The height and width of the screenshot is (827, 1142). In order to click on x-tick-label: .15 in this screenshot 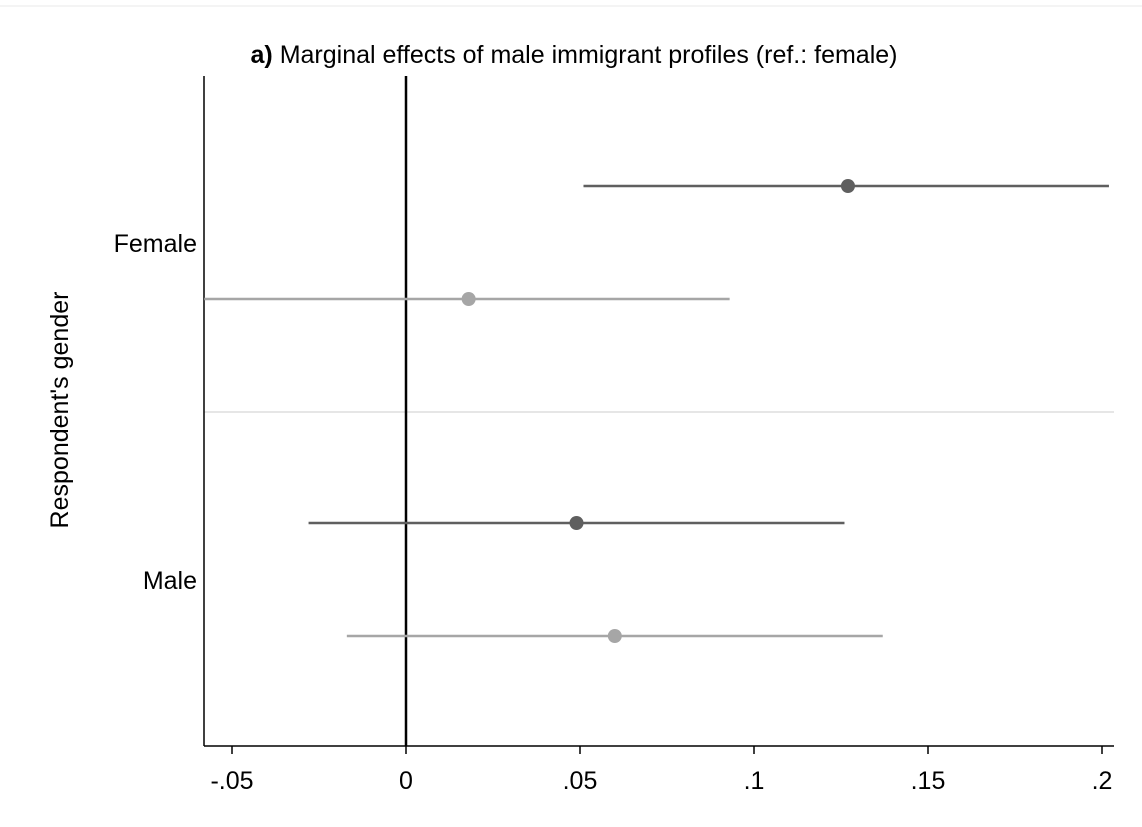, I will do `click(928, 781)`.